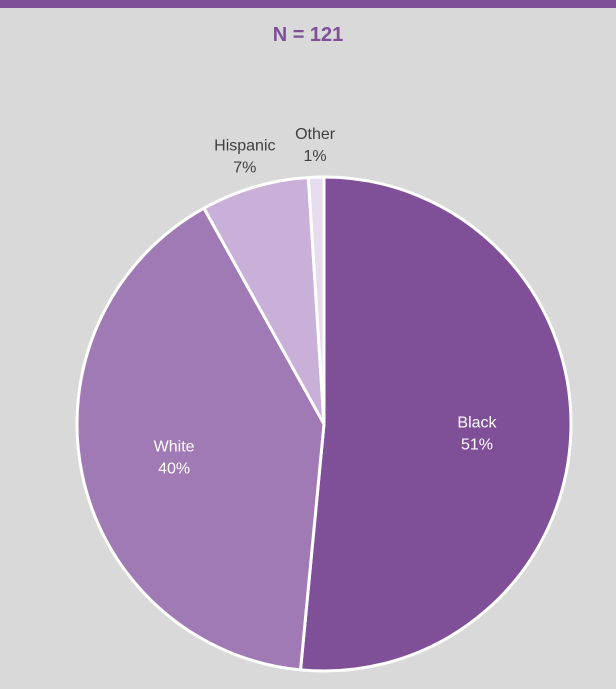  I want to click on slice-value-white: 40%, so click(174, 468).